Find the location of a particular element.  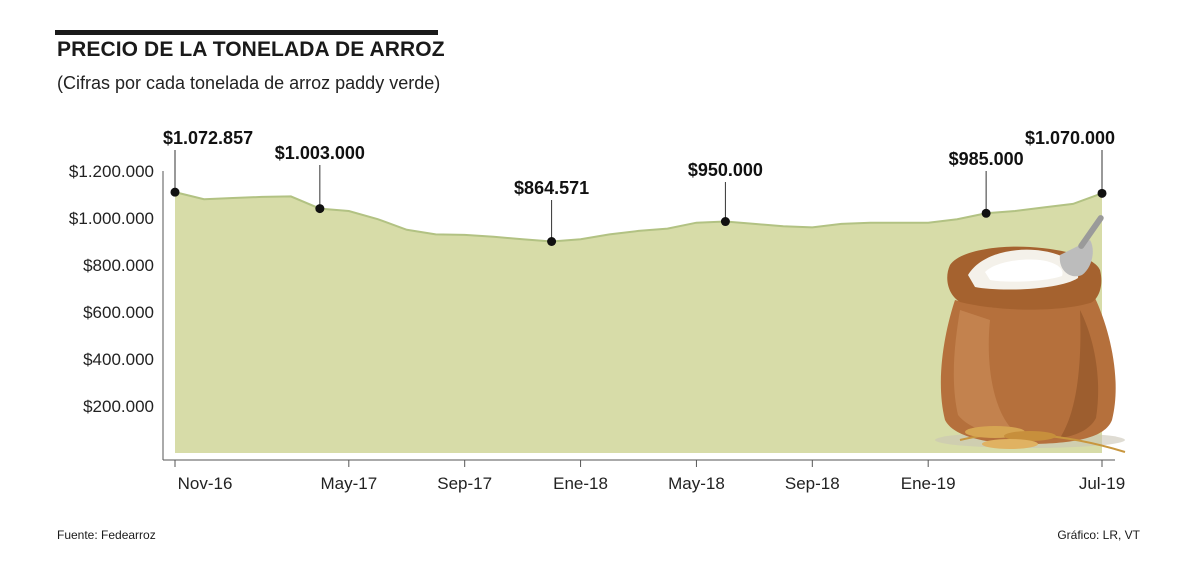

y-tick-label: $1.000.000 is located at coordinates (111, 218).